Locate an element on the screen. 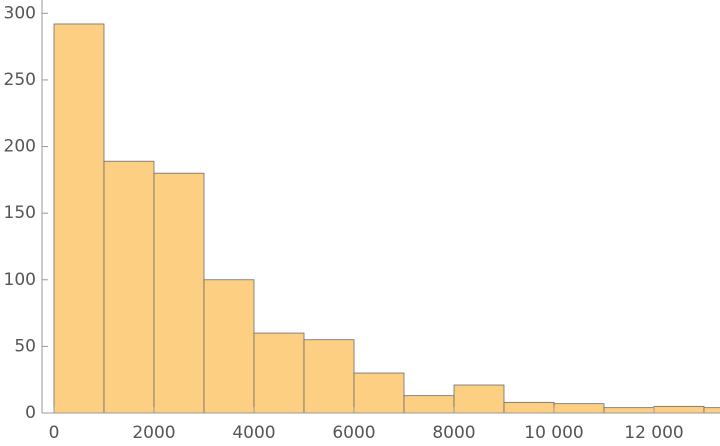 The height and width of the screenshot is (446, 720). x-tick-label: 2000 is located at coordinates (153, 433).